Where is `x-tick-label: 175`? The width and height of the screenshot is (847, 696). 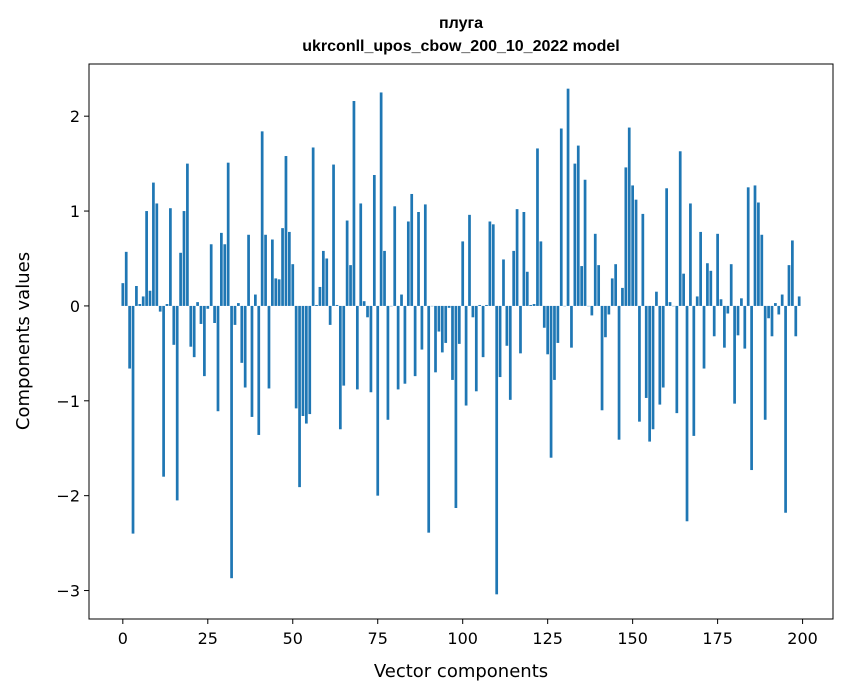 x-tick-label: 175 is located at coordinates (717, 638).